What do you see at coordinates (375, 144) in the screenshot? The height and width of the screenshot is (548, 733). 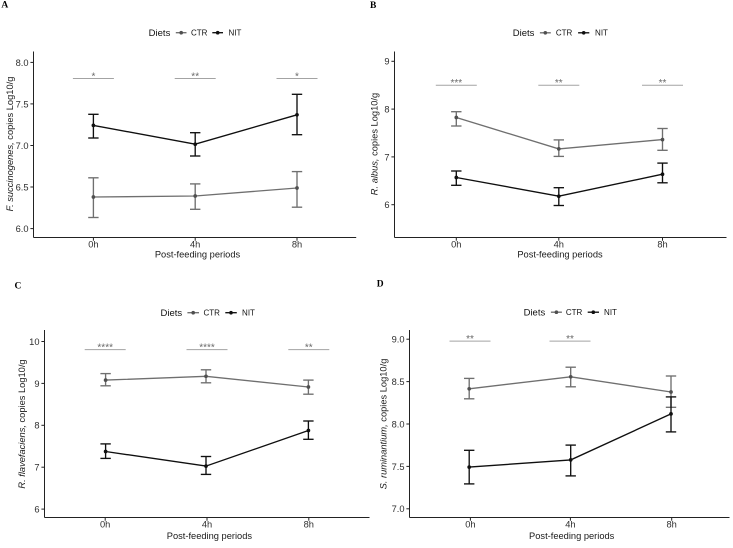 I see `svg-text: R. albus, copies Log10/g` at bounding box center [375, 144].